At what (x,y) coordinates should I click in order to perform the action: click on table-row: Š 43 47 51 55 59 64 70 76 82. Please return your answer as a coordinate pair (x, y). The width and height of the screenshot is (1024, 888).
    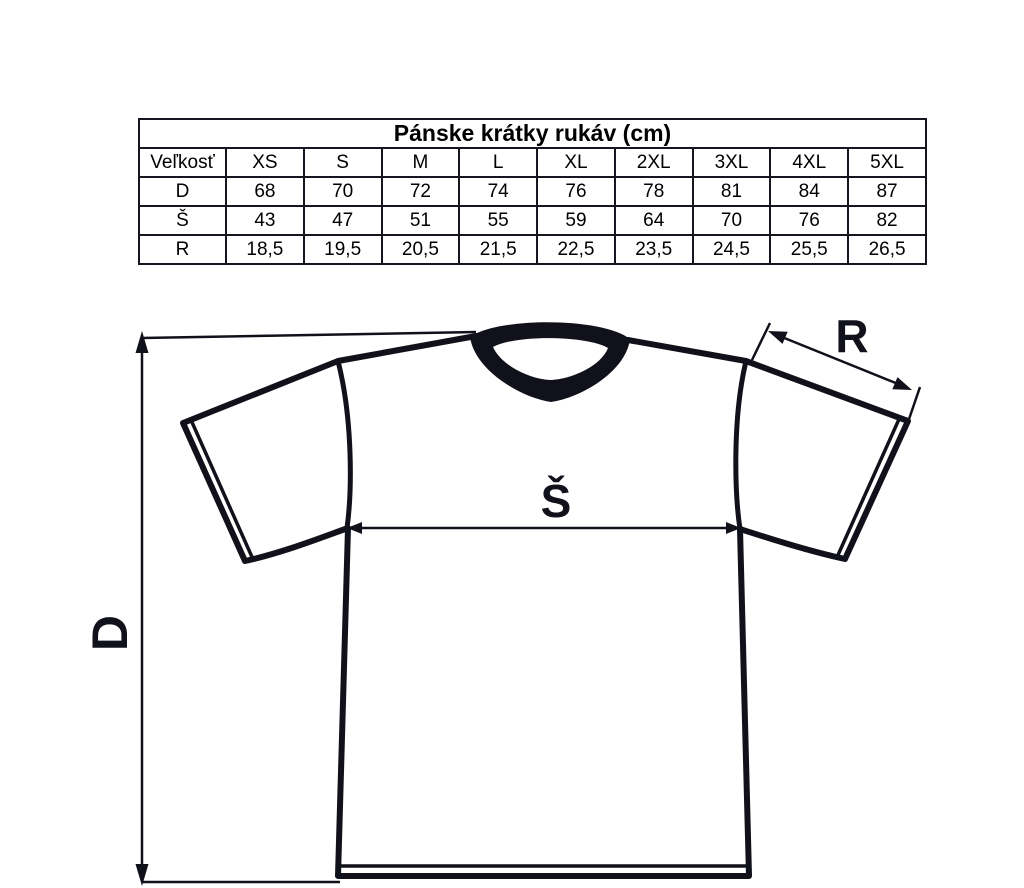
    Looking at the image, I should click on (532, 220).